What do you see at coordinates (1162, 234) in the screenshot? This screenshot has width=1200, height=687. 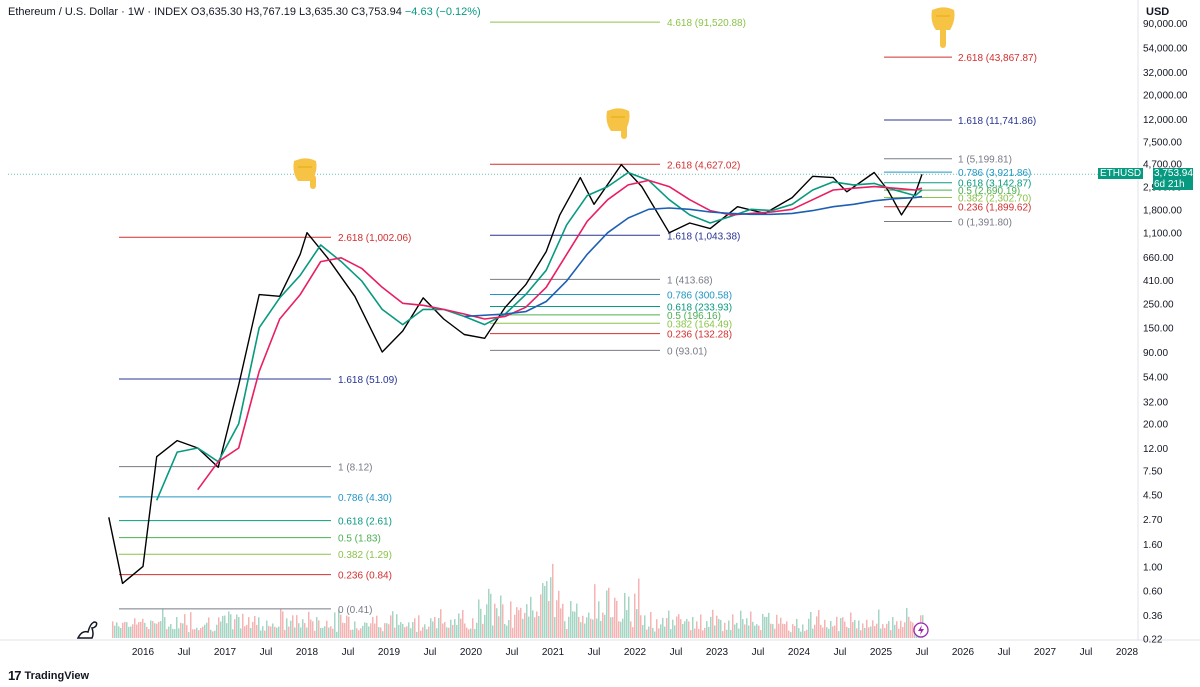 I see `price-tick-label: 1,100.00` at bounding box center [1162, 234].